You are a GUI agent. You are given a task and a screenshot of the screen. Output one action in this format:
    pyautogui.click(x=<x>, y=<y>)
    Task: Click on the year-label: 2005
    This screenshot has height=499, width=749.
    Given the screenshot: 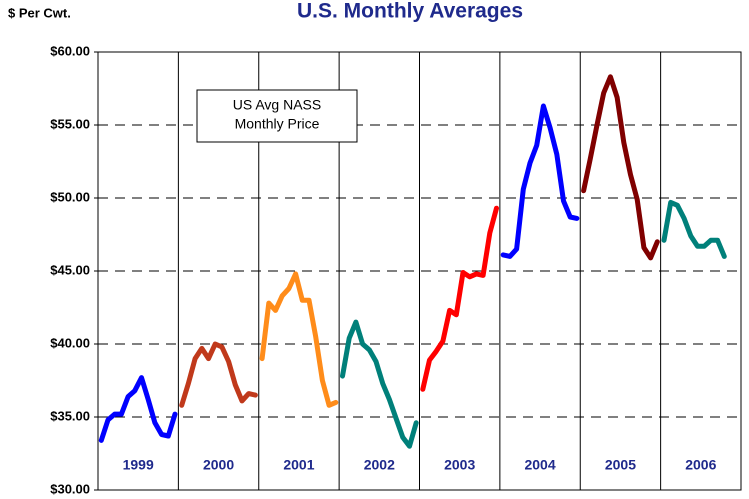 What is the action you would take?
    pyautogui.click(x=620, y=465)
    